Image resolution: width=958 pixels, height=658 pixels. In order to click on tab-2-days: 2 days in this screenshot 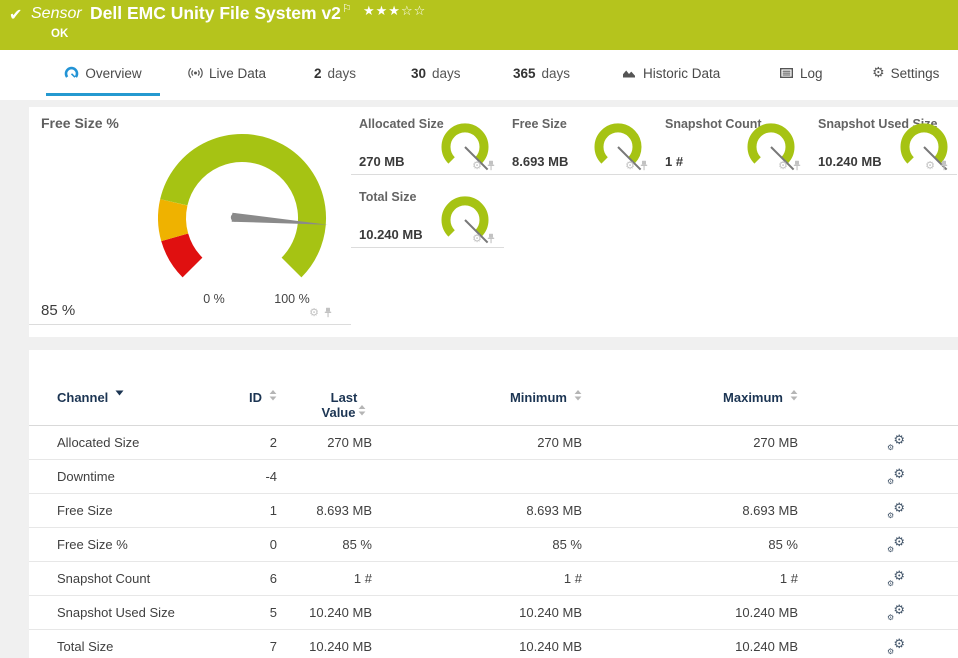, I will do `click(335, 73)`.